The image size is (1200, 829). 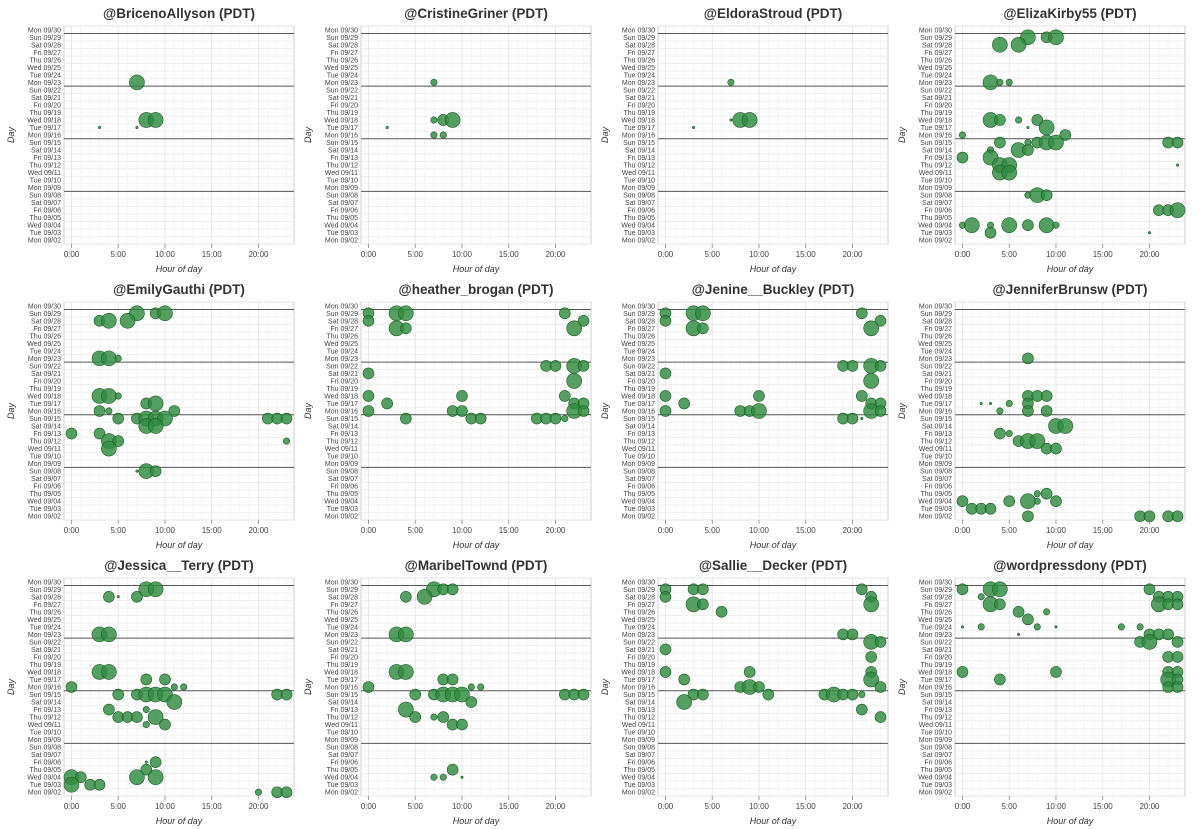 What do you see at coordinates (44, 517) in the screenshot?
I see `y-tick-label: Mon 09/02` at bounding box center [44, 517].